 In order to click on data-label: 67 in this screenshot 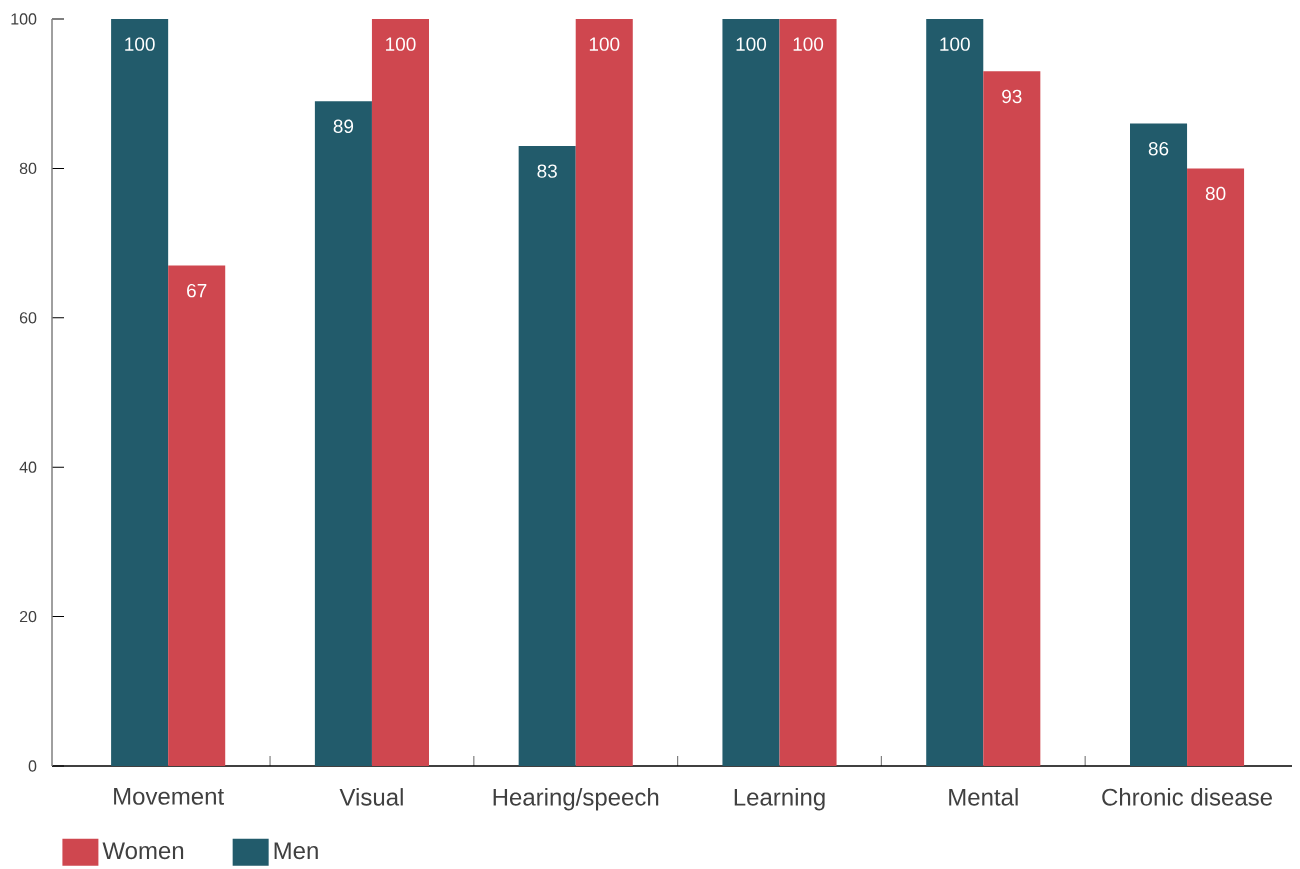, I will do `click(197, 290)`.